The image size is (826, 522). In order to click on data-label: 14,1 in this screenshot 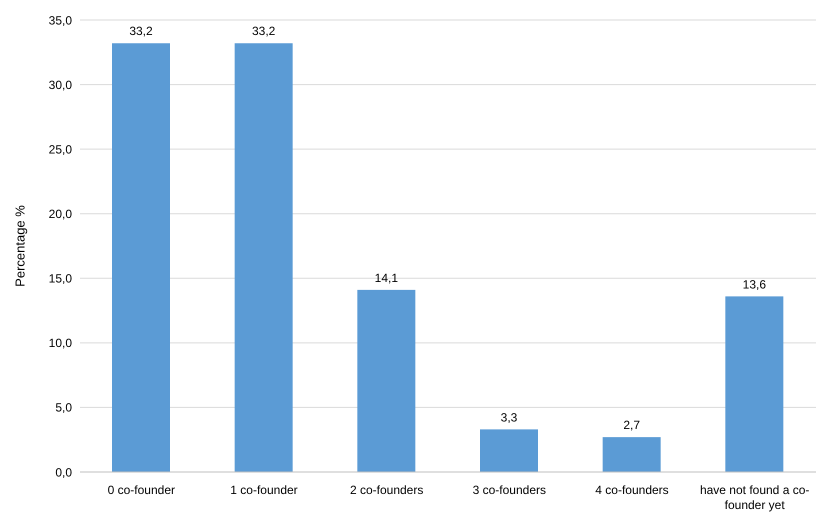, I will do `click(386, 277)`.